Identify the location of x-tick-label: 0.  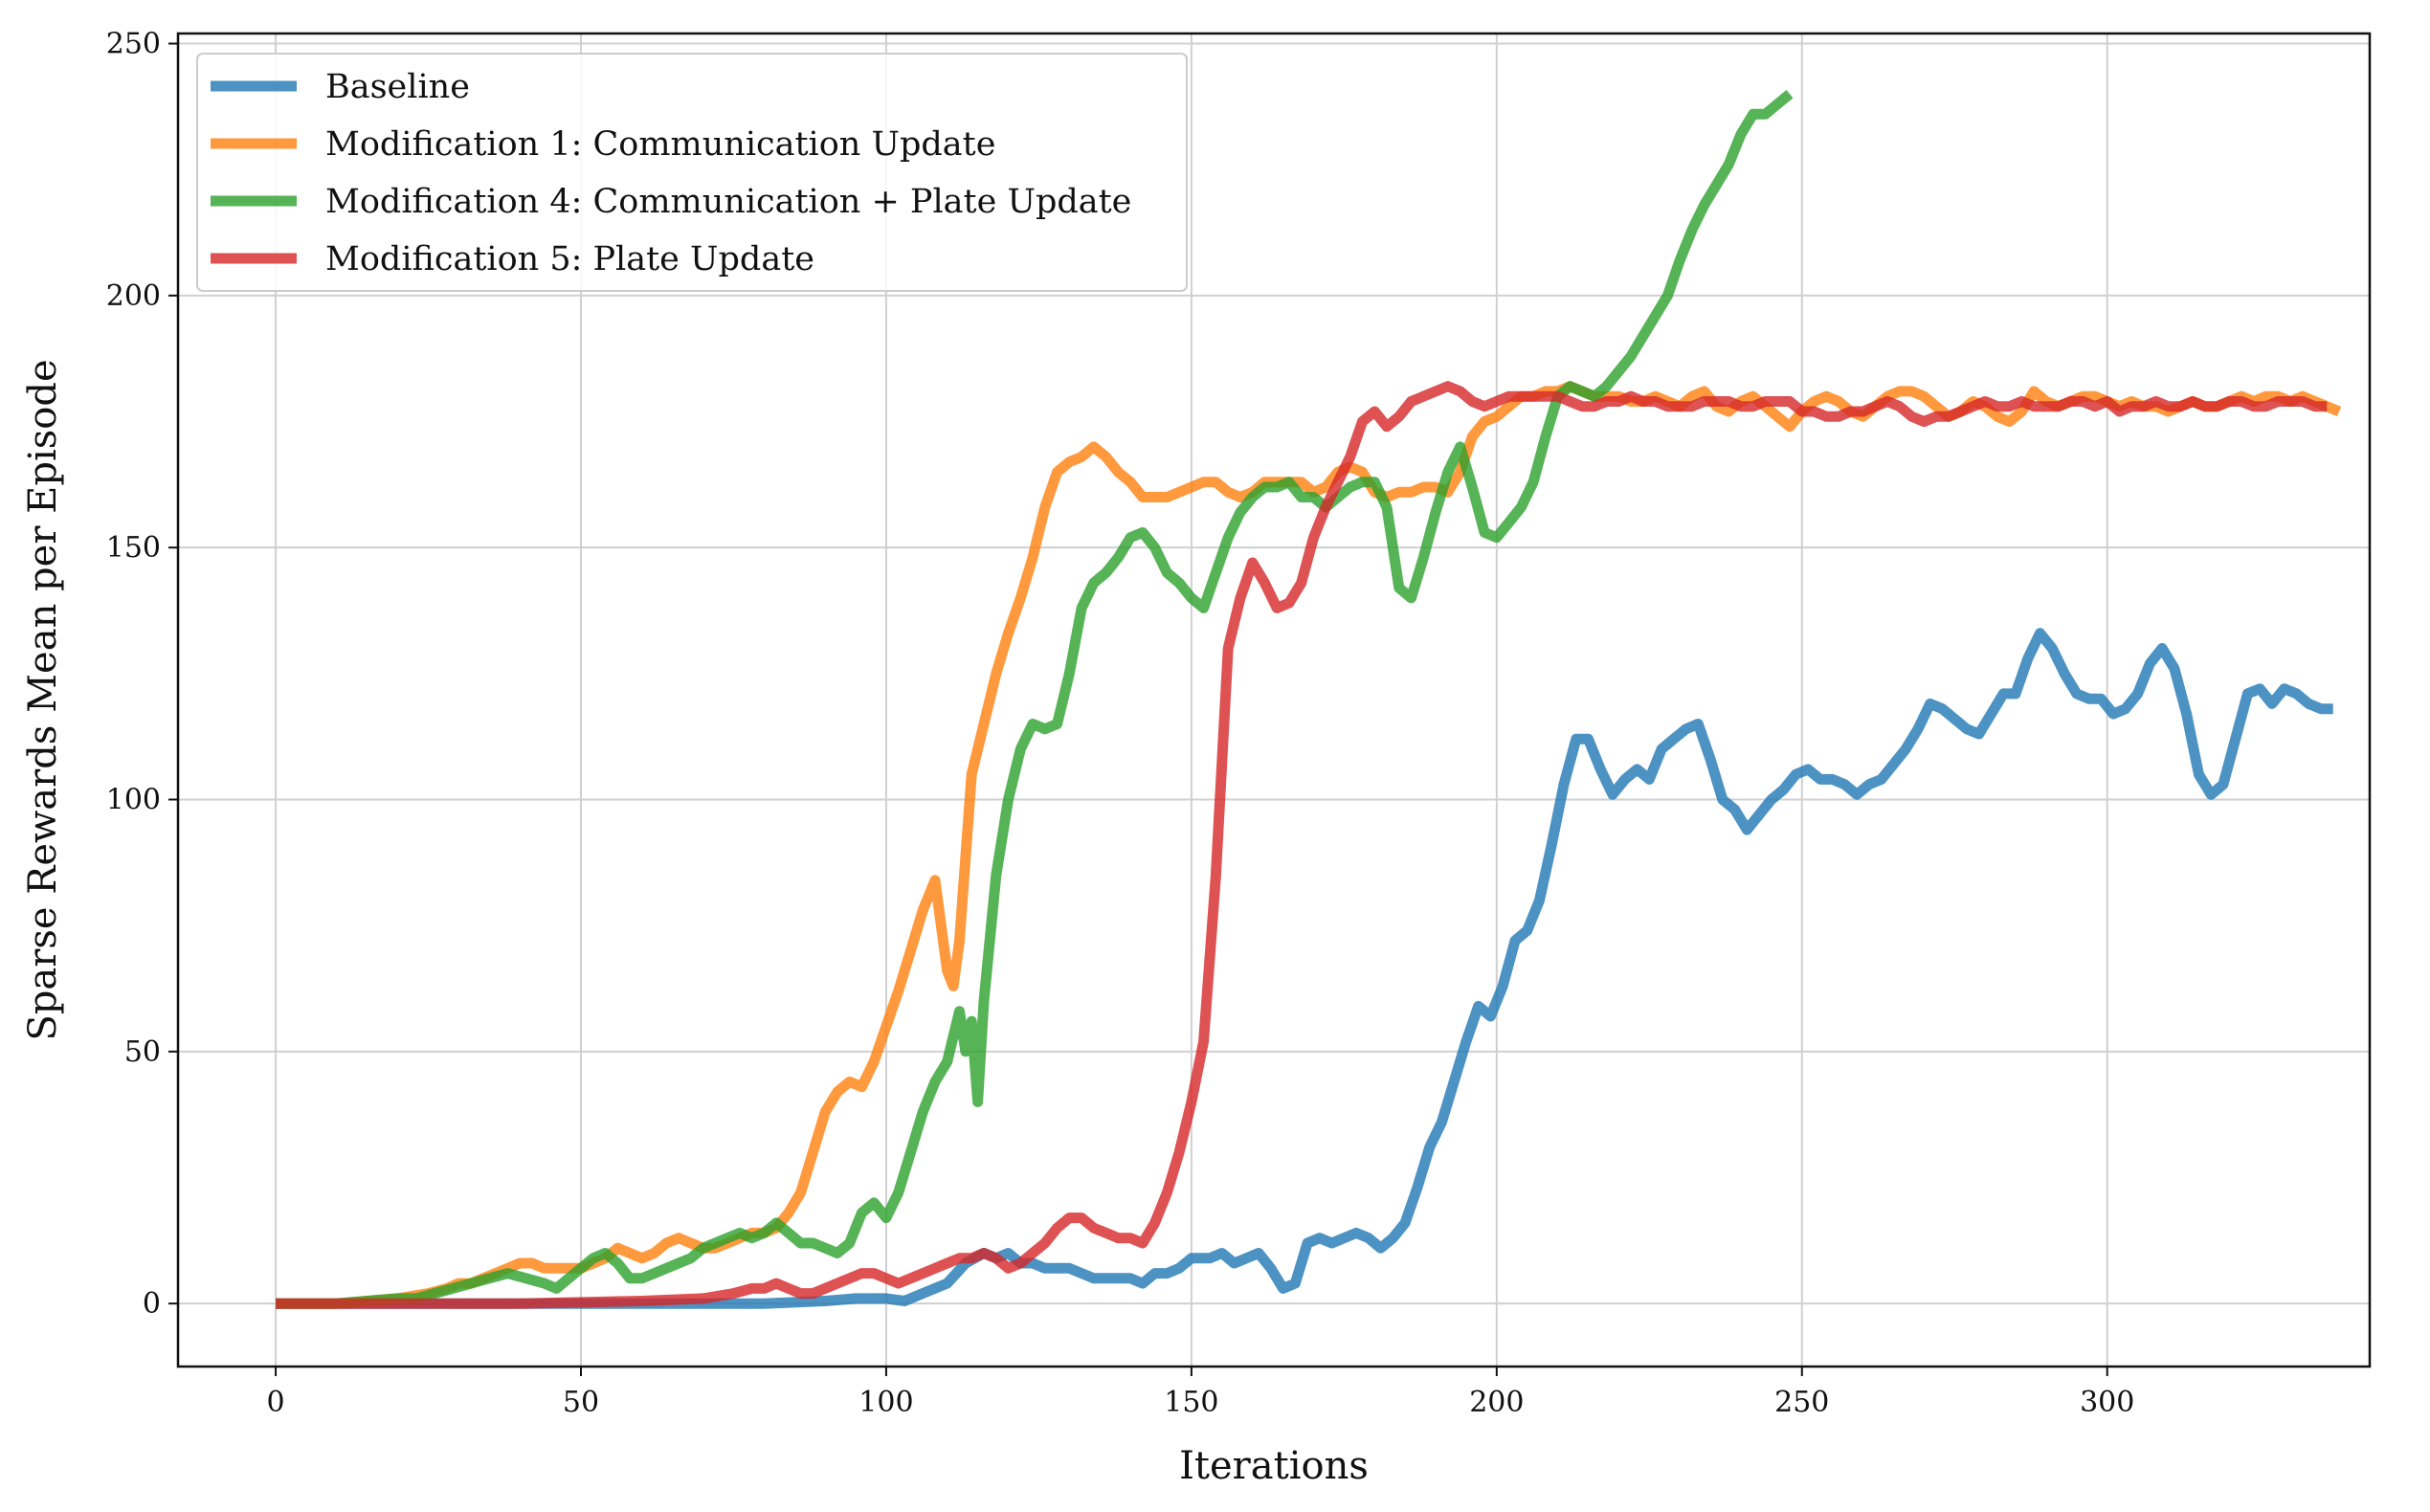
(276, 1402).